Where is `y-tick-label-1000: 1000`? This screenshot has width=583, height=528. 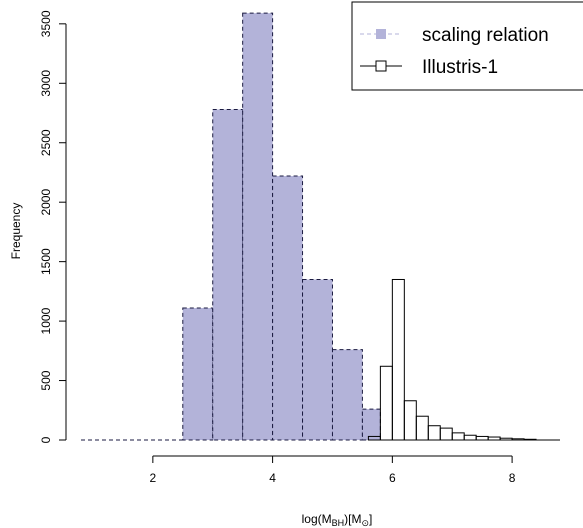 y-tick-label-1000: 1000 is located at coordinates (46, 320).